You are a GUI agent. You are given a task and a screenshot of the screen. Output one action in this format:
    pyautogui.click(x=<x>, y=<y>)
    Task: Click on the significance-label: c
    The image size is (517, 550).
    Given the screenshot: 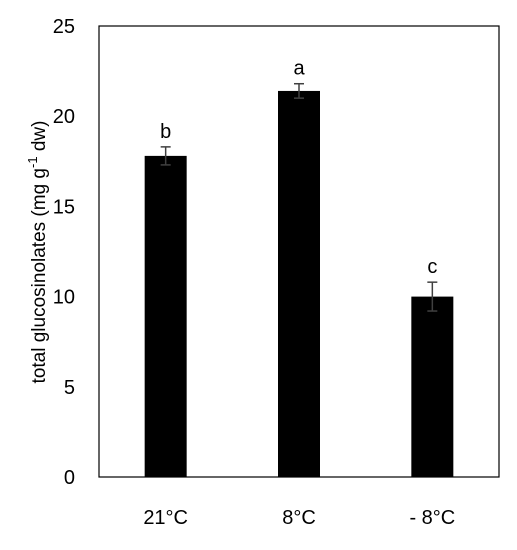 What is the action you would take?
    pyautogui.click(x=432, y=267)
    